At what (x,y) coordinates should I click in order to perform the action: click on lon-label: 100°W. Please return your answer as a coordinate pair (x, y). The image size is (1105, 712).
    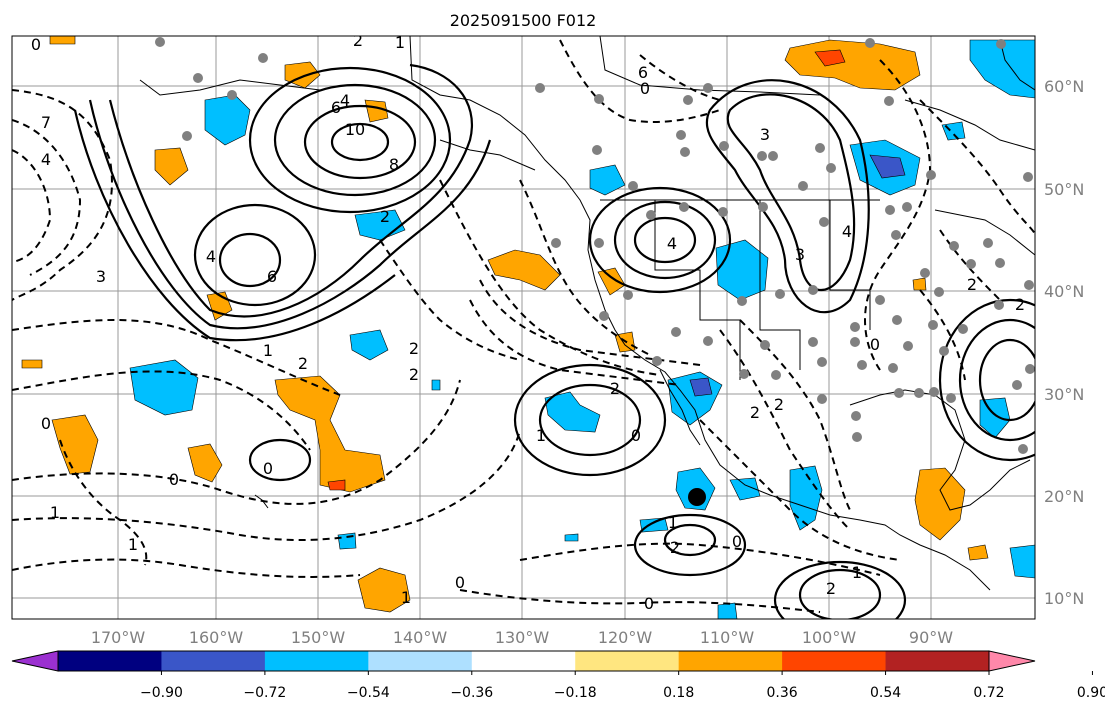
    Looking at the image, I should click on (829, 637).